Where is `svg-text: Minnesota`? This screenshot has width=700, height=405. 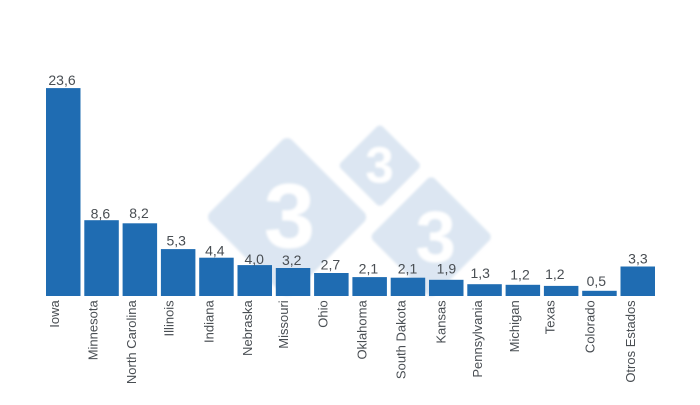 svg-text: Minnesota is located at coordinates (93, 330).